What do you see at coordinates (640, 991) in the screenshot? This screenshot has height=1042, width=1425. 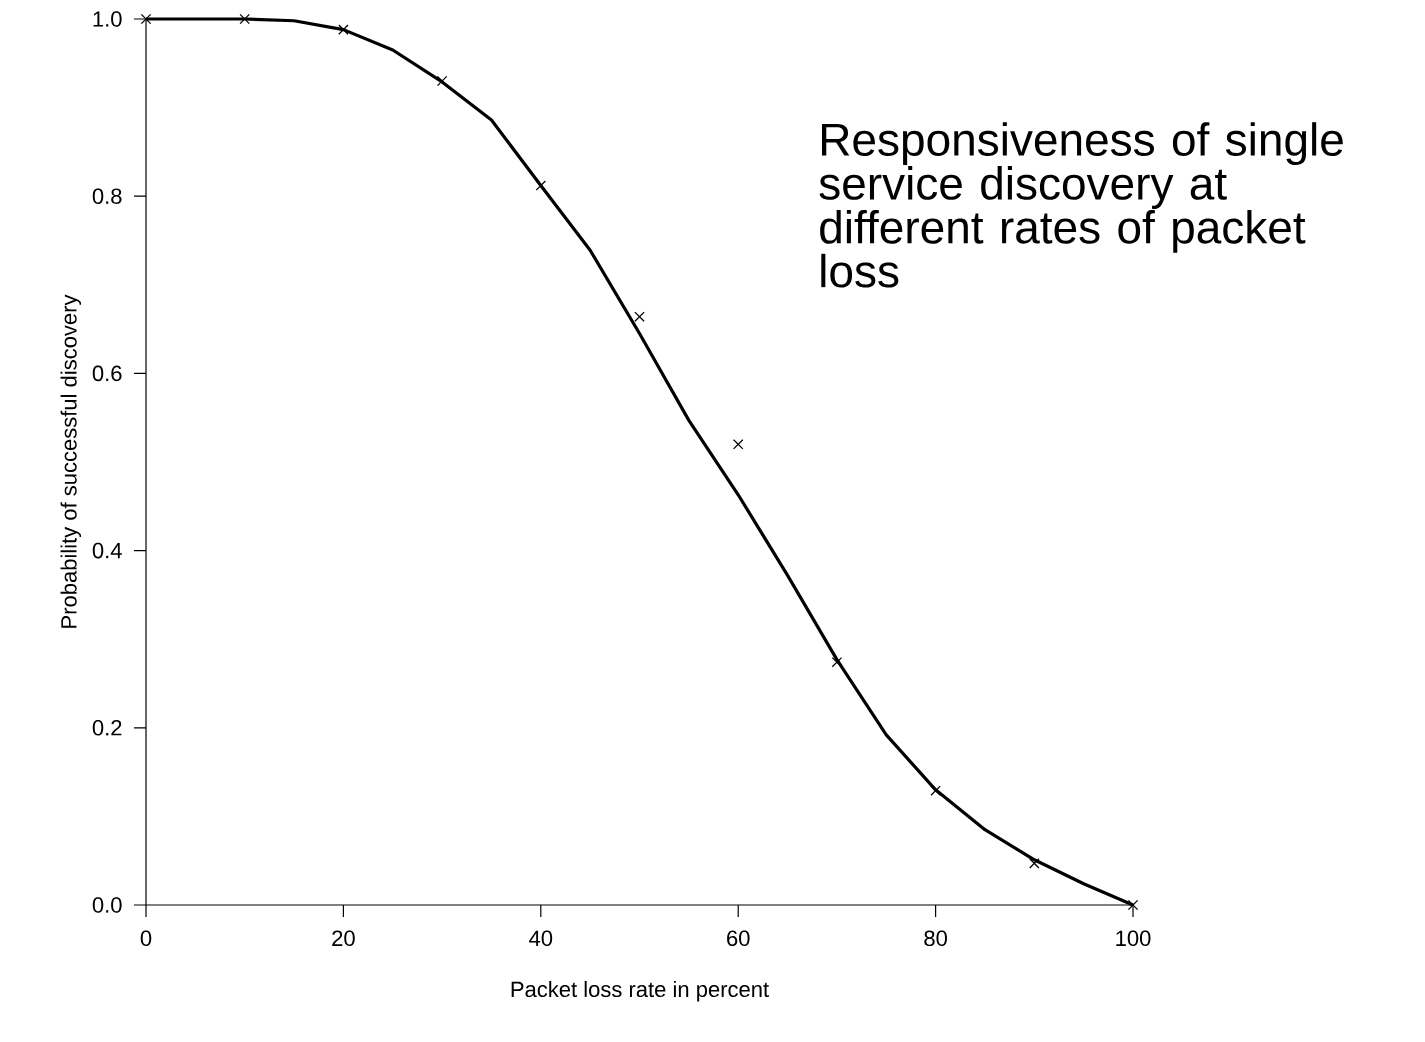 I see `x-axis-title: Packet loss rate in percent` at bounding box center [640, 991].